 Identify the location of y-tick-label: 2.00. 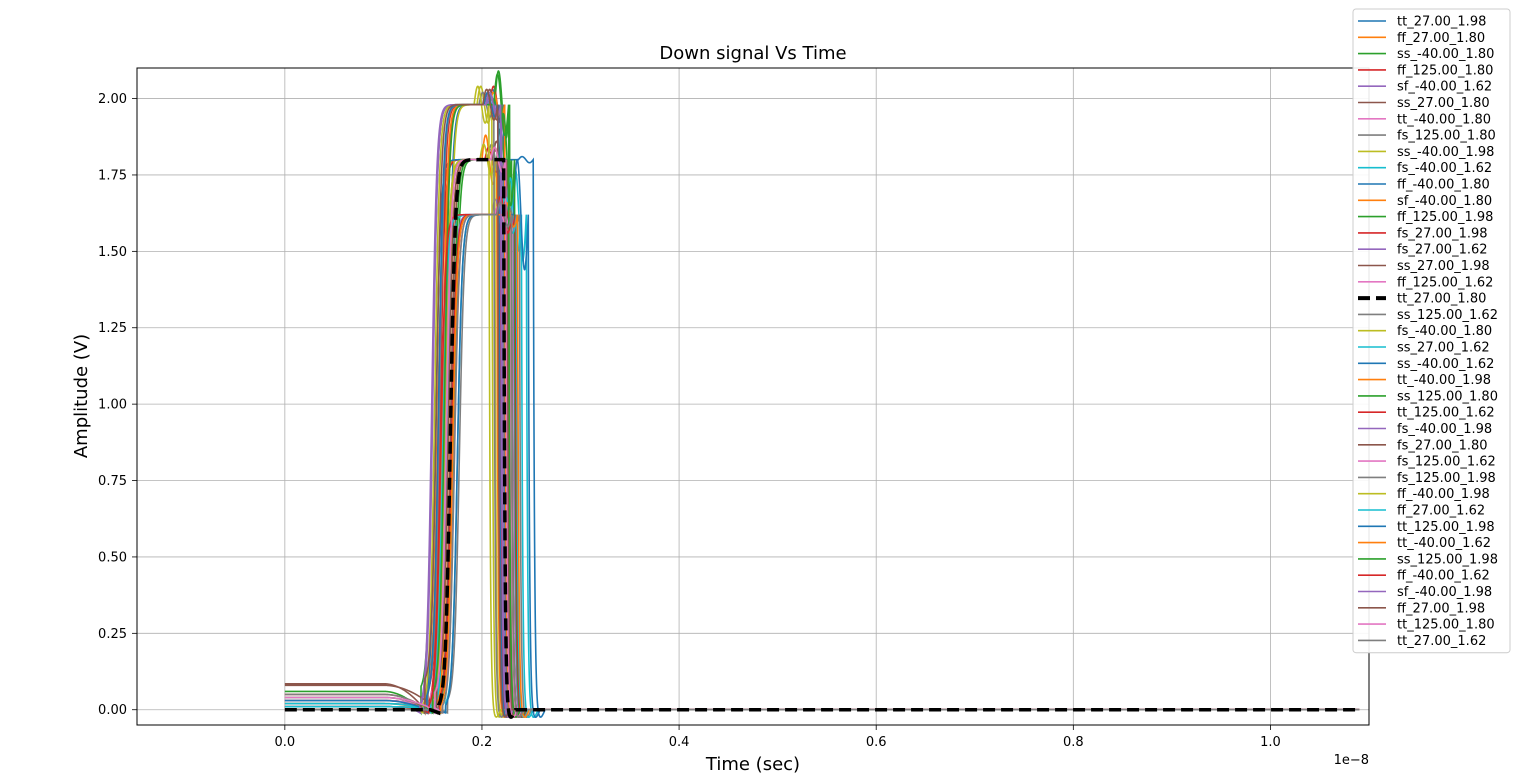
(112, 99).